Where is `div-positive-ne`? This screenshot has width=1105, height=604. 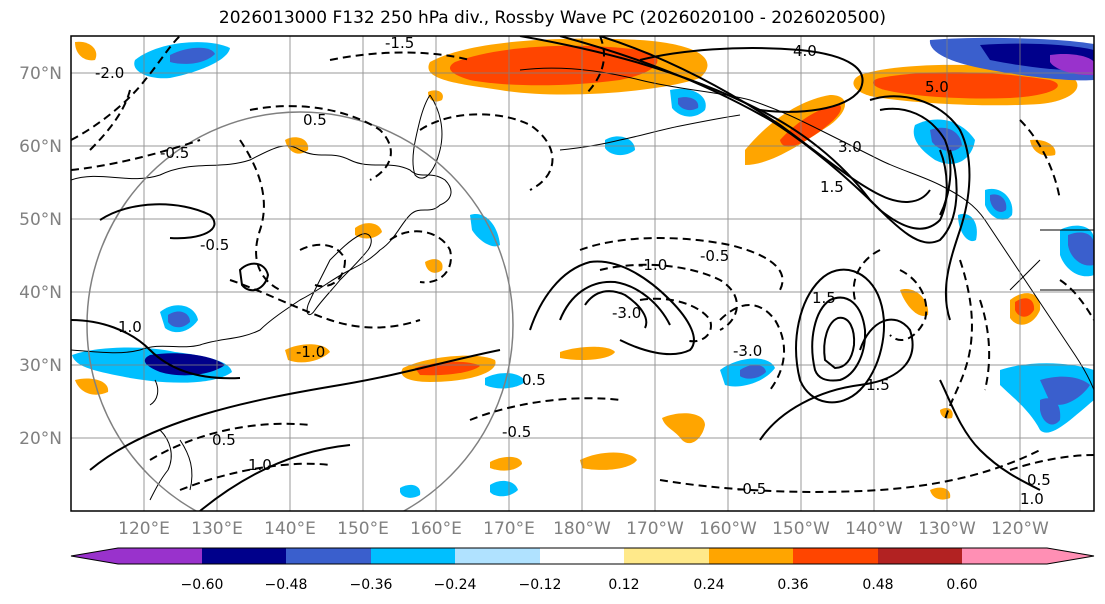
div-positive-ne is located at coordinates (1043, 147).